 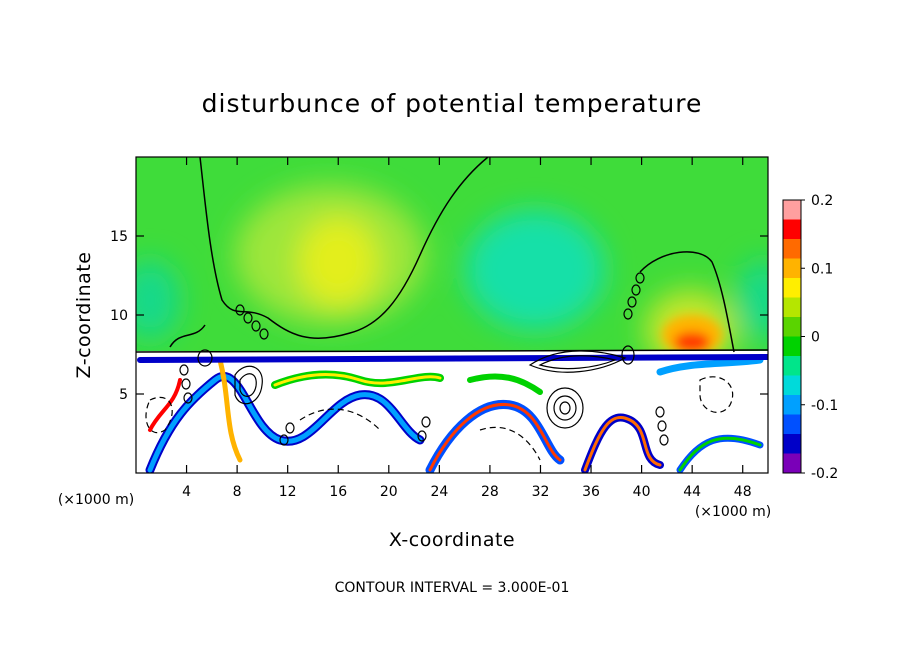 What do you see at coordinates (490, 492) in the screenshot?
I see `x-tick-label: 28` at bounding box center [490, 492].